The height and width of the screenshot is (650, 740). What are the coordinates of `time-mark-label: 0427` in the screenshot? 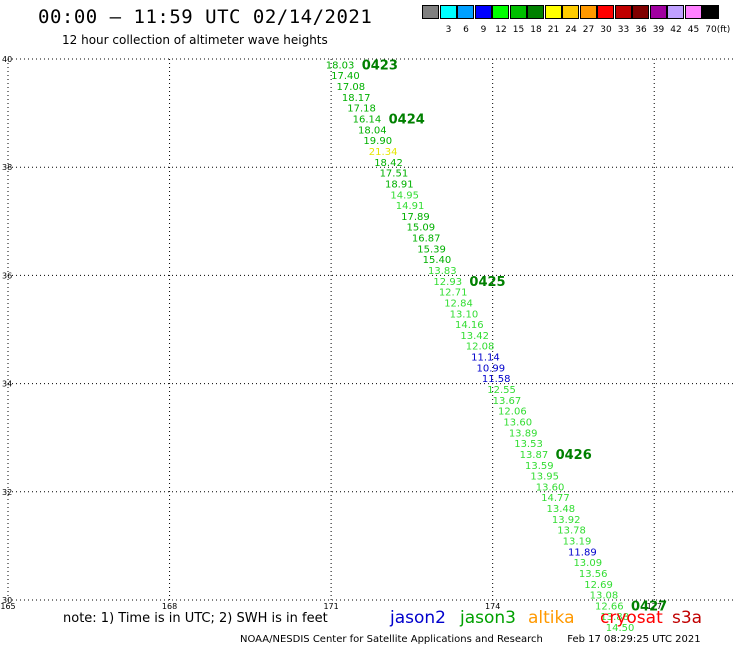 It's located at (649, 606).